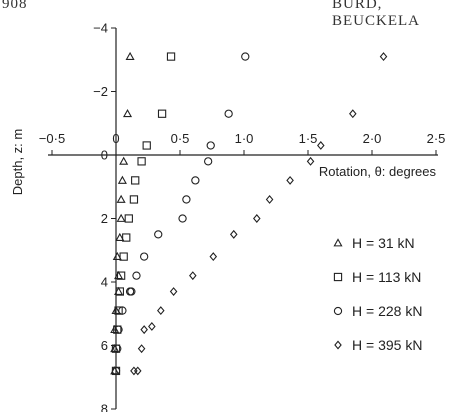 The height and width of the screenshot is (417, 474). What do you see at coordinates (383, 243) in the screenshot?
I see `legend-label: H = 31 kN` at bounding box center [383, 243].